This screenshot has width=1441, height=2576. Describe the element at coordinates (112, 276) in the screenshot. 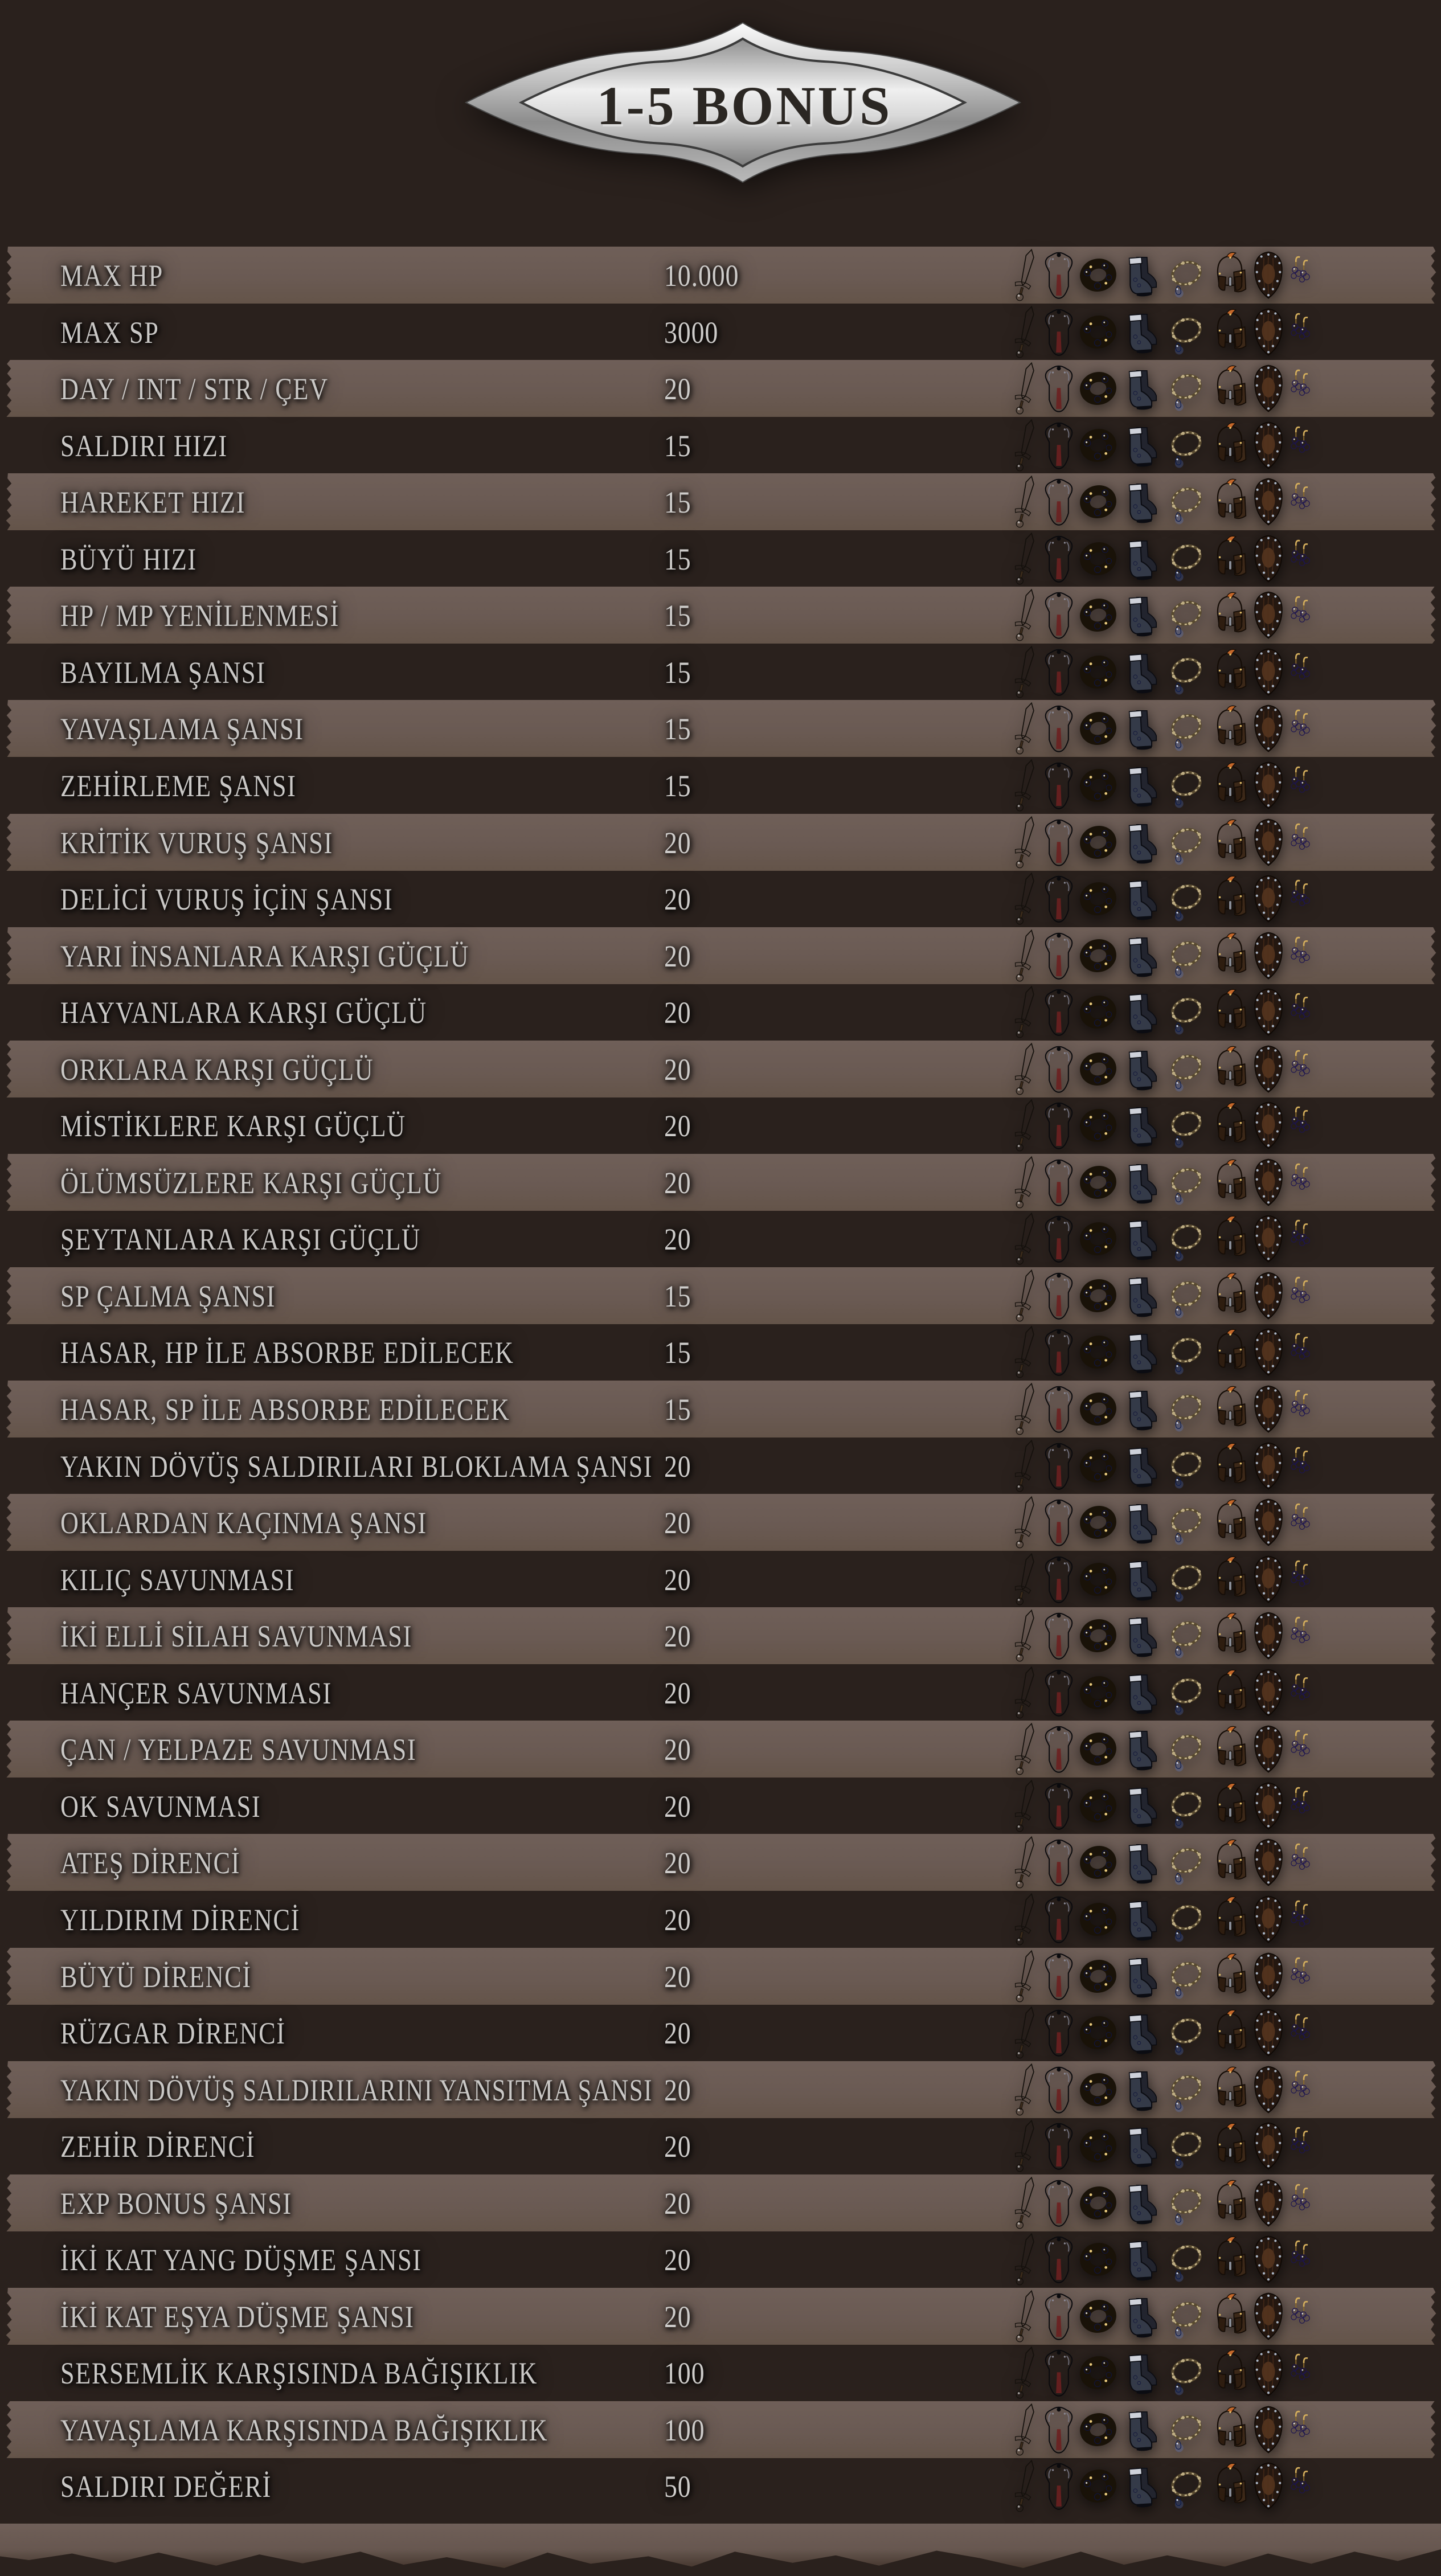

I see `bonus-label: MAX HP` at that location.